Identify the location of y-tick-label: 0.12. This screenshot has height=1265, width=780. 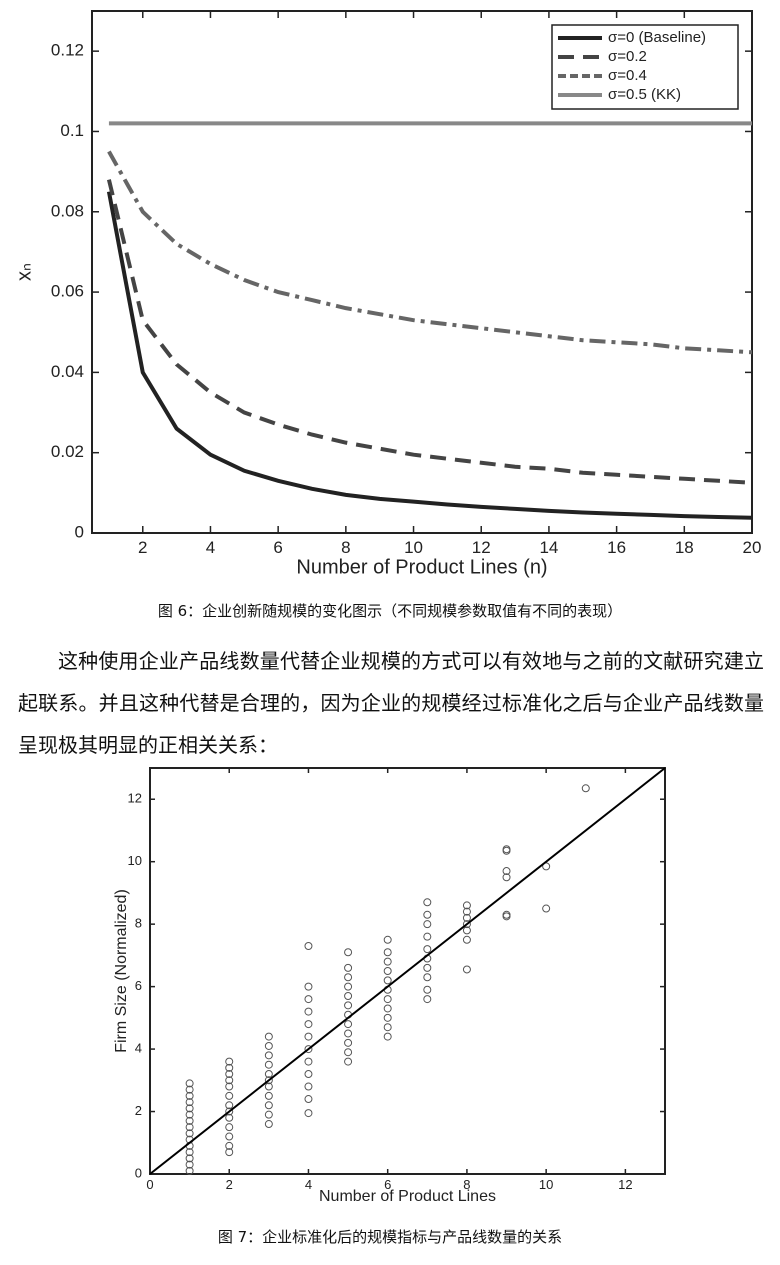
(67, 50).